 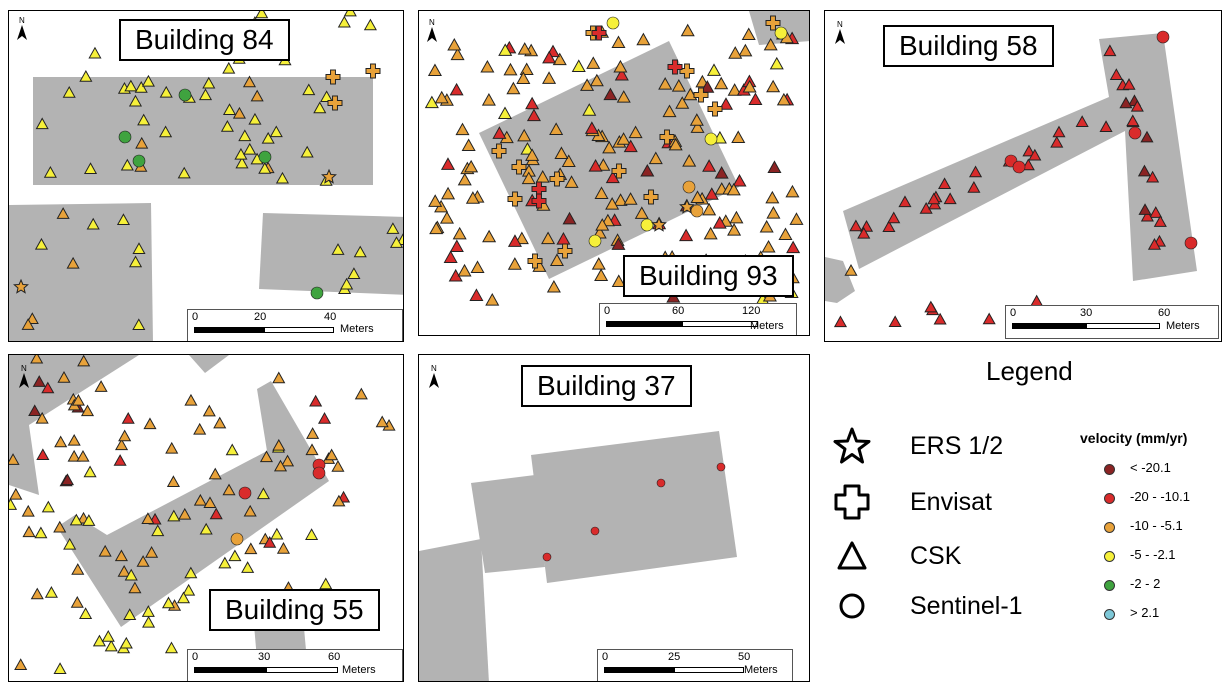 I want to click on circle-icon, so click(x=852, y=606).